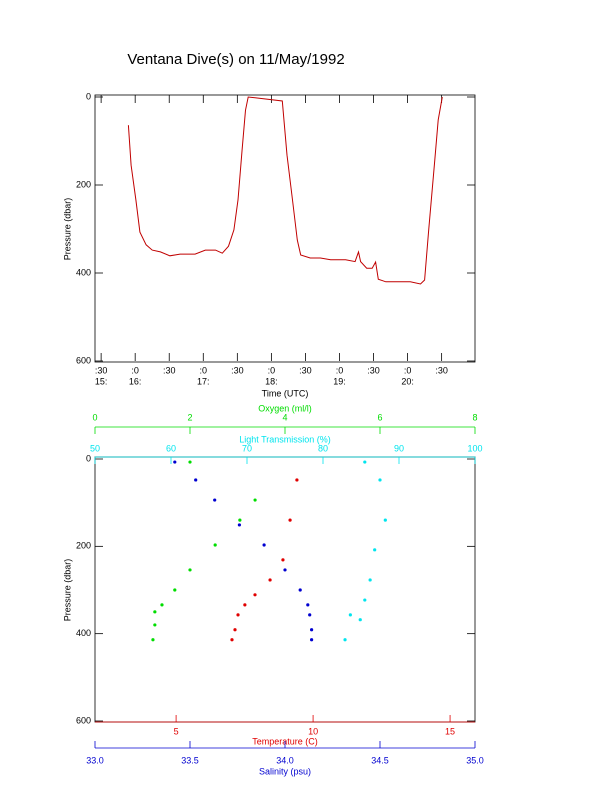 Image resolution: width=612 pixels, height=785 pixels. I want to click on x-hour-label: 17:, so click(203, 381).